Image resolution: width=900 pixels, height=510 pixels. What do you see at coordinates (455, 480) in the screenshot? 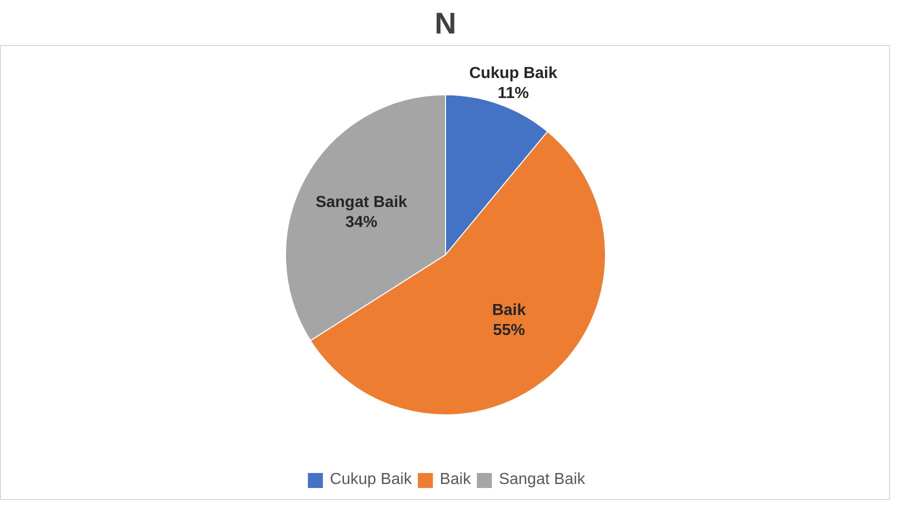
I see `legend-label: Baik` at bounding box center [455, 480].